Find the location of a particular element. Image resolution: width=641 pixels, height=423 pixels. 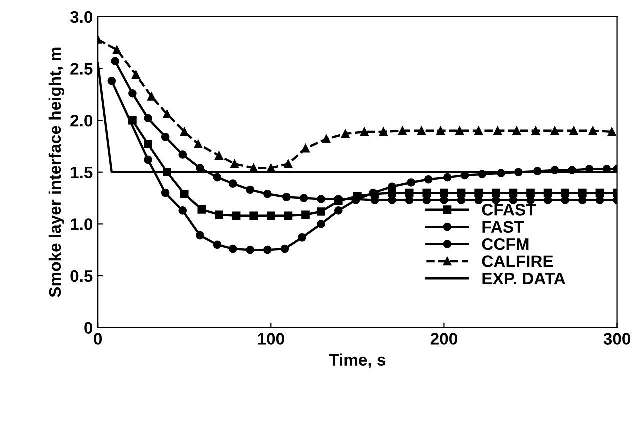

y-tick-label: 2.0 is located at coordinates (81, 120).